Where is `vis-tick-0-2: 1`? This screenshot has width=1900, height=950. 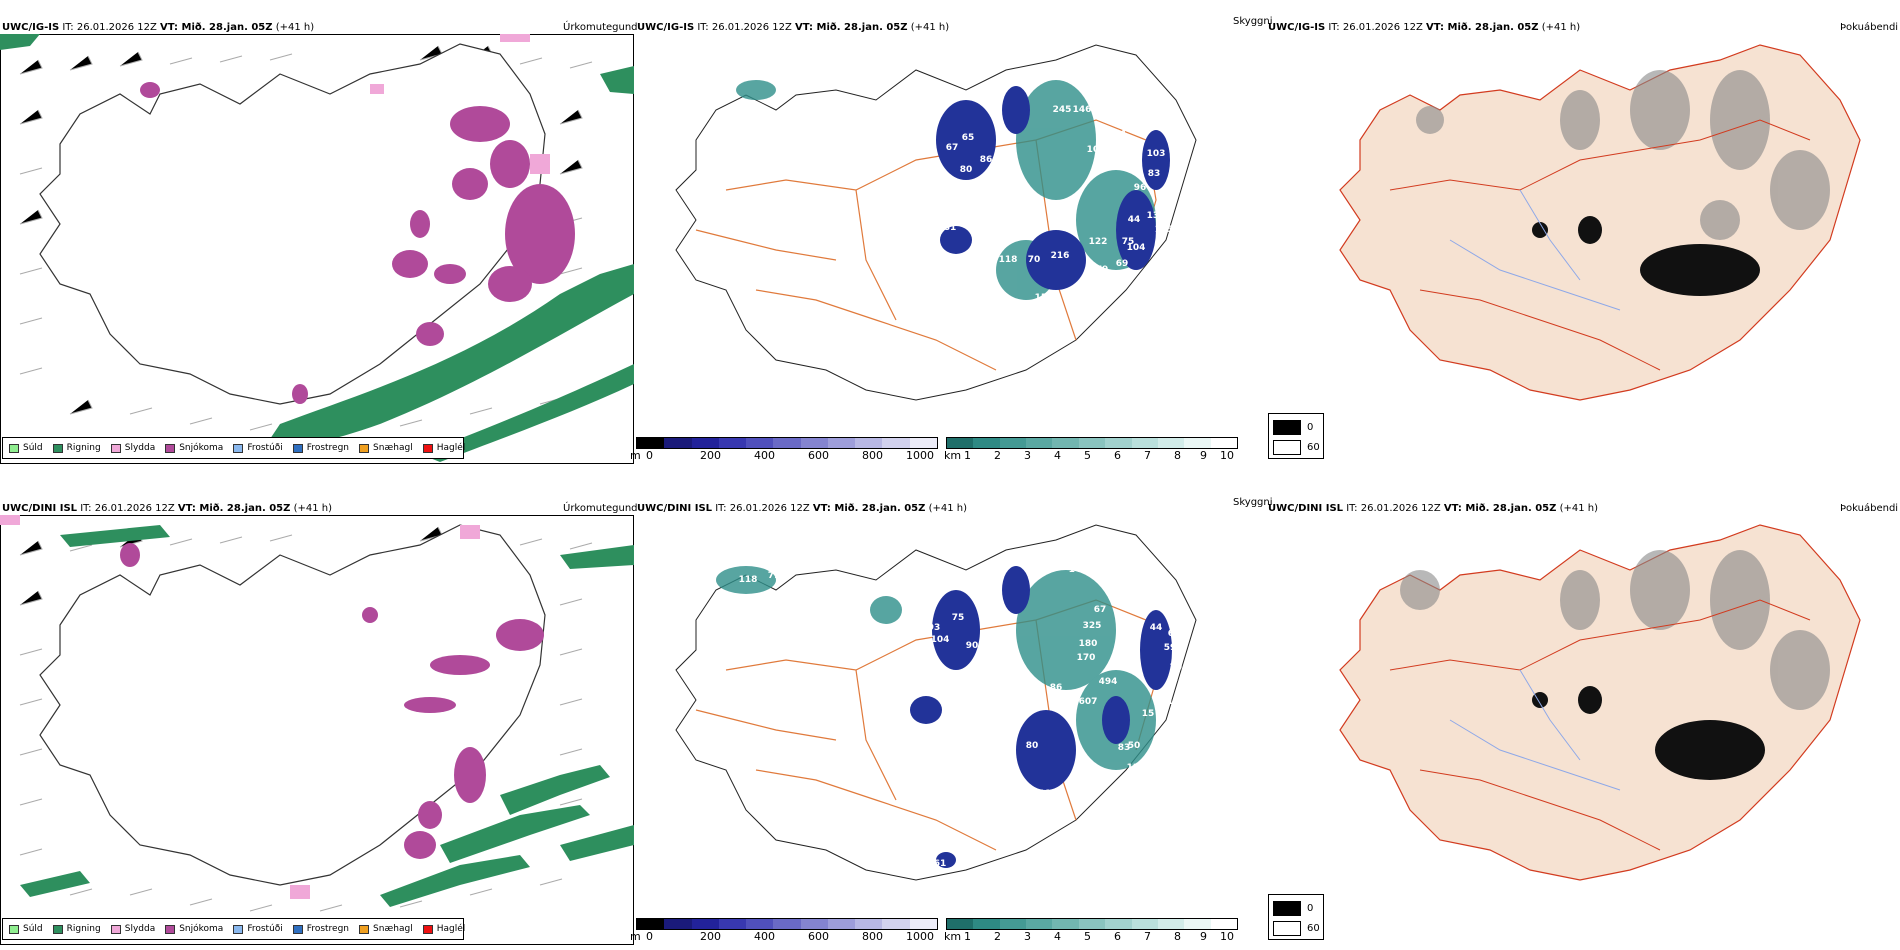
vis-tick-0-2: 1 is located at coordinates (967, 936).